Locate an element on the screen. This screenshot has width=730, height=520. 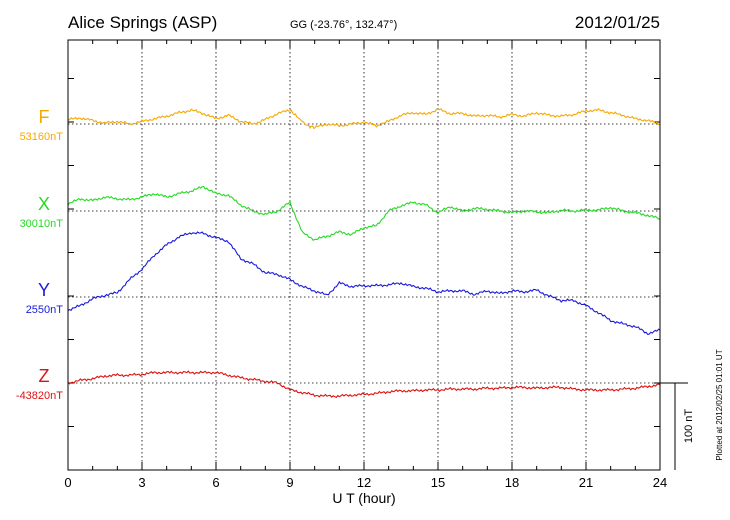
series-line-f is located at coordinates (364, 119).